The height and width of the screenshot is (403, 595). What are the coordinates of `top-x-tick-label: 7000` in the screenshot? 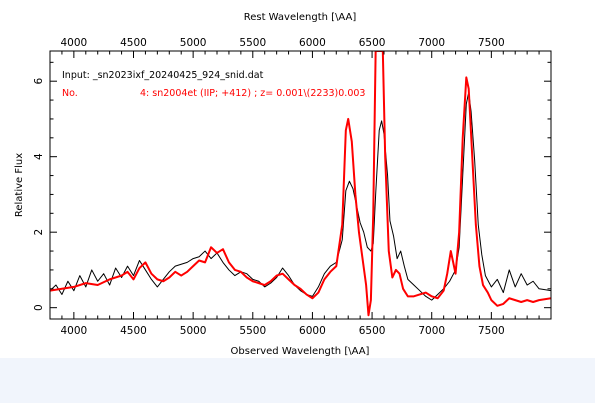 It's located at (431, 43).